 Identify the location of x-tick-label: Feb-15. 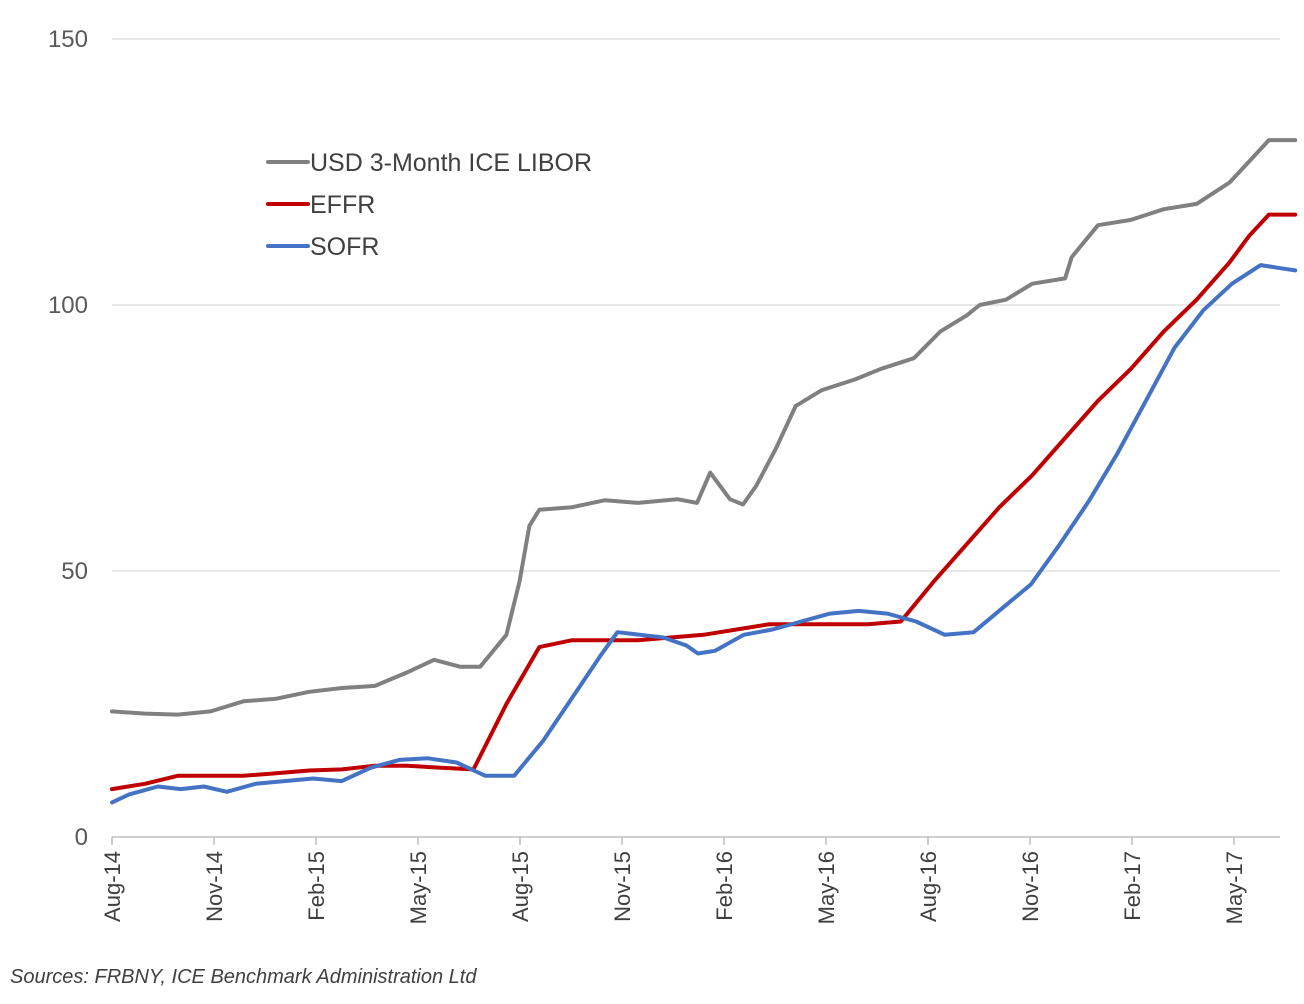
(316, 886).